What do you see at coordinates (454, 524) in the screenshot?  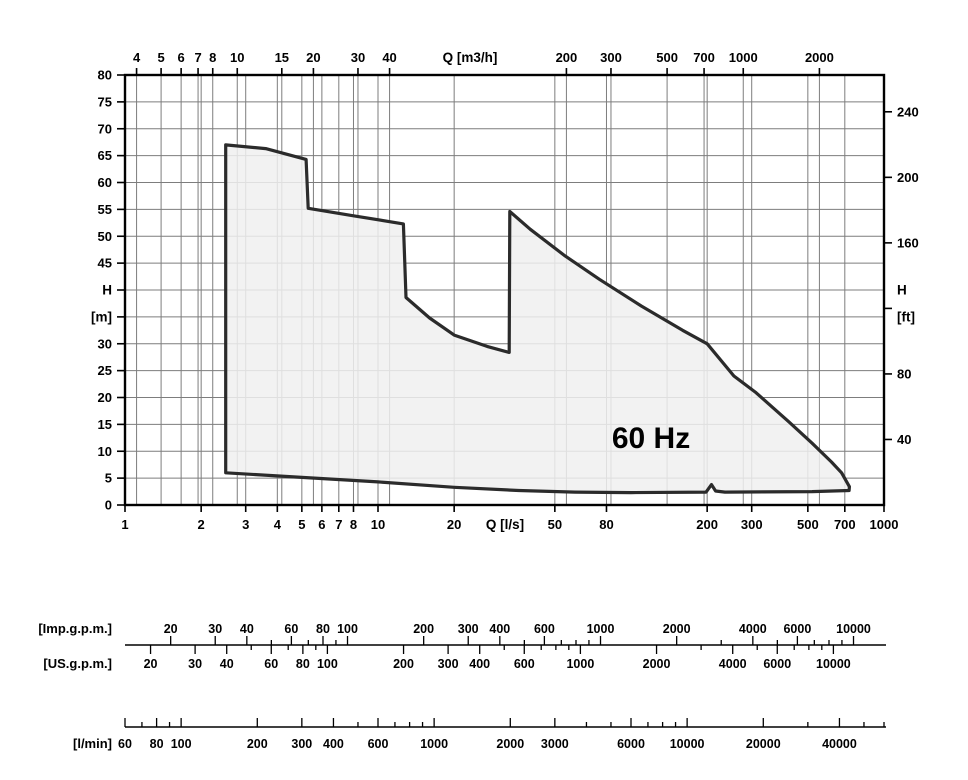 I see `bottom-axis-tick-label: 20` at bounding box center [454, 524].